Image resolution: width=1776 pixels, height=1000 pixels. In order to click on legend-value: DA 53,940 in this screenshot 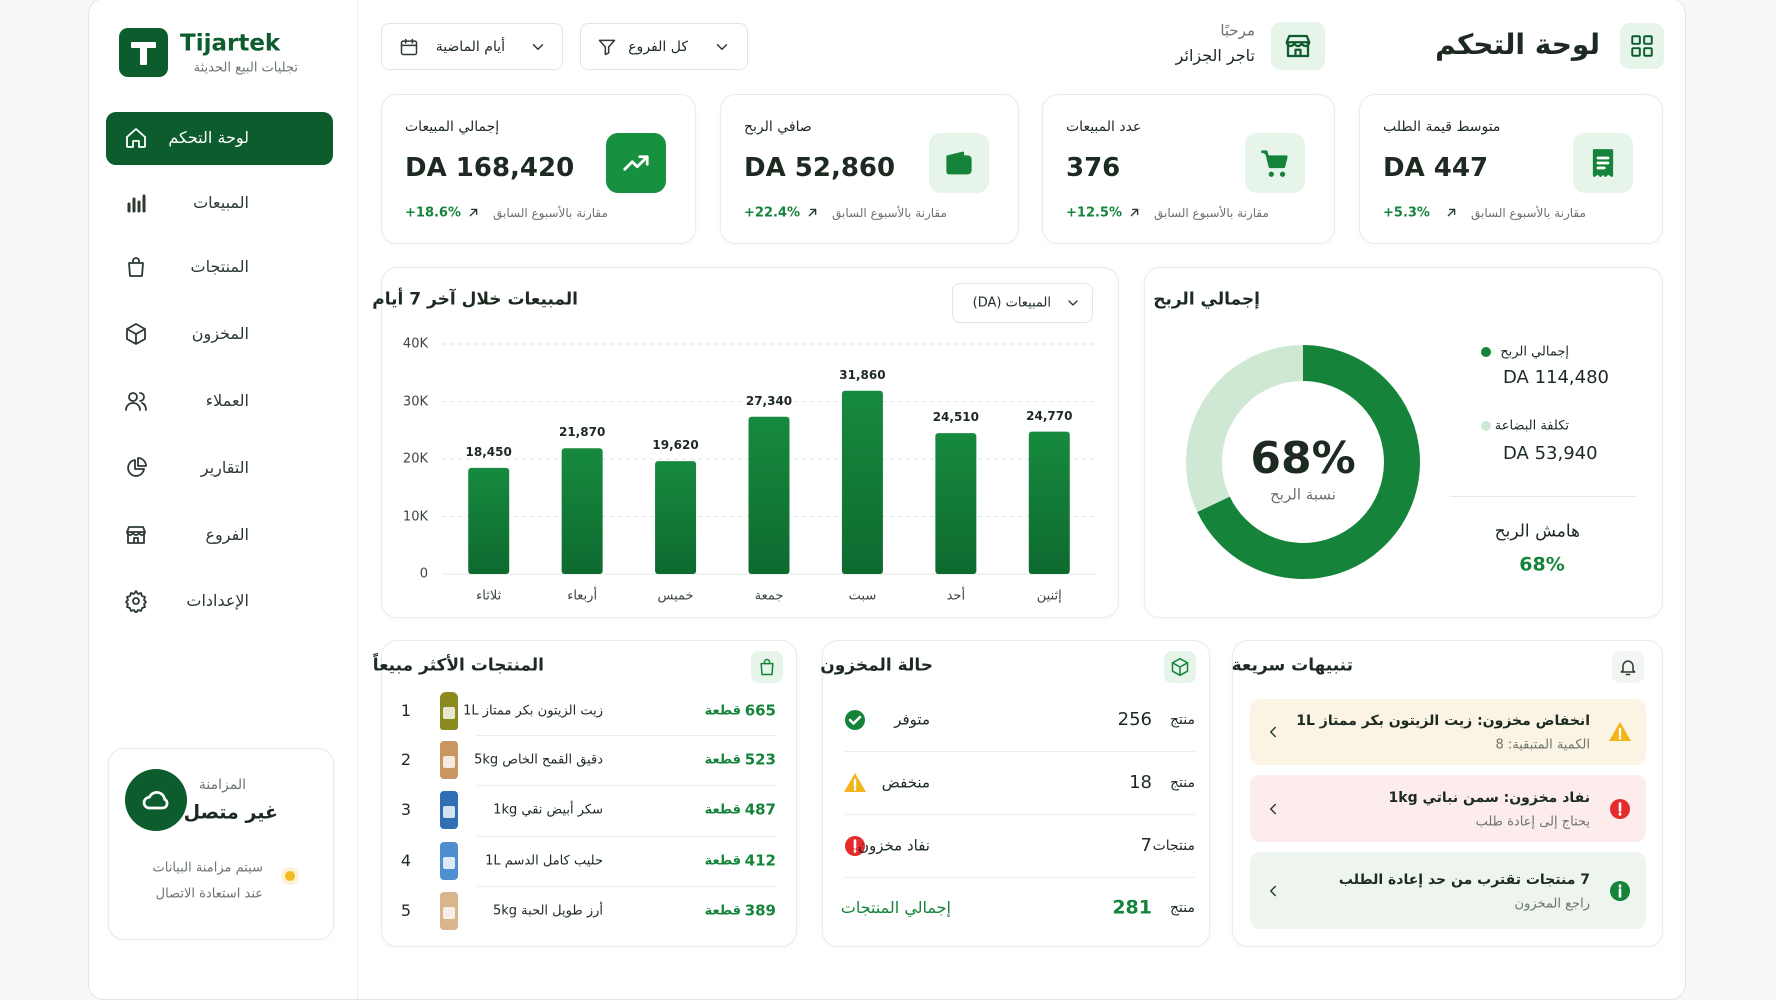, I will do `click(1550, 453)`.